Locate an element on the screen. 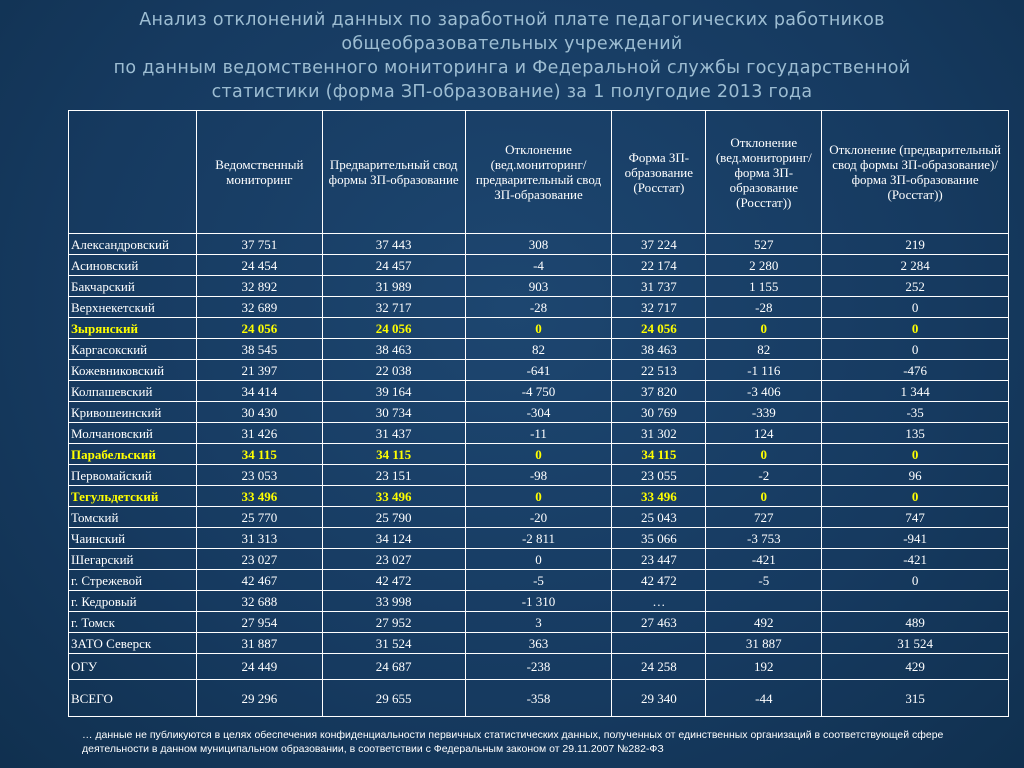  row-label: Парабельский is located at coordinates (132, 454).